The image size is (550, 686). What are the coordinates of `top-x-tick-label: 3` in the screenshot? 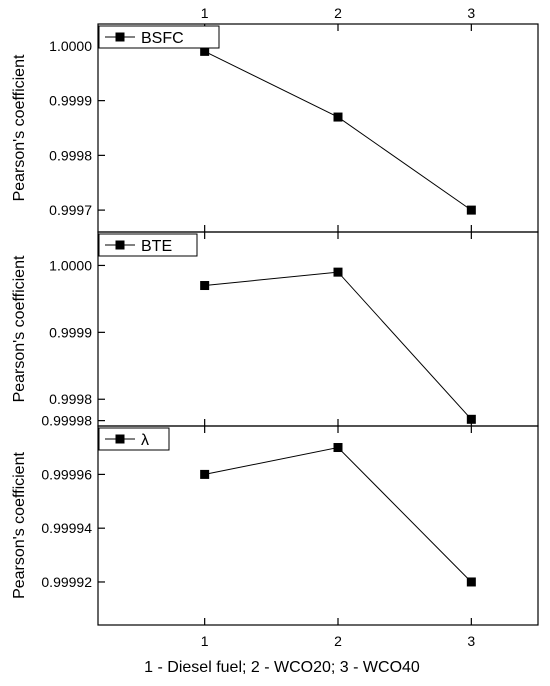 It's located at (471, 13).